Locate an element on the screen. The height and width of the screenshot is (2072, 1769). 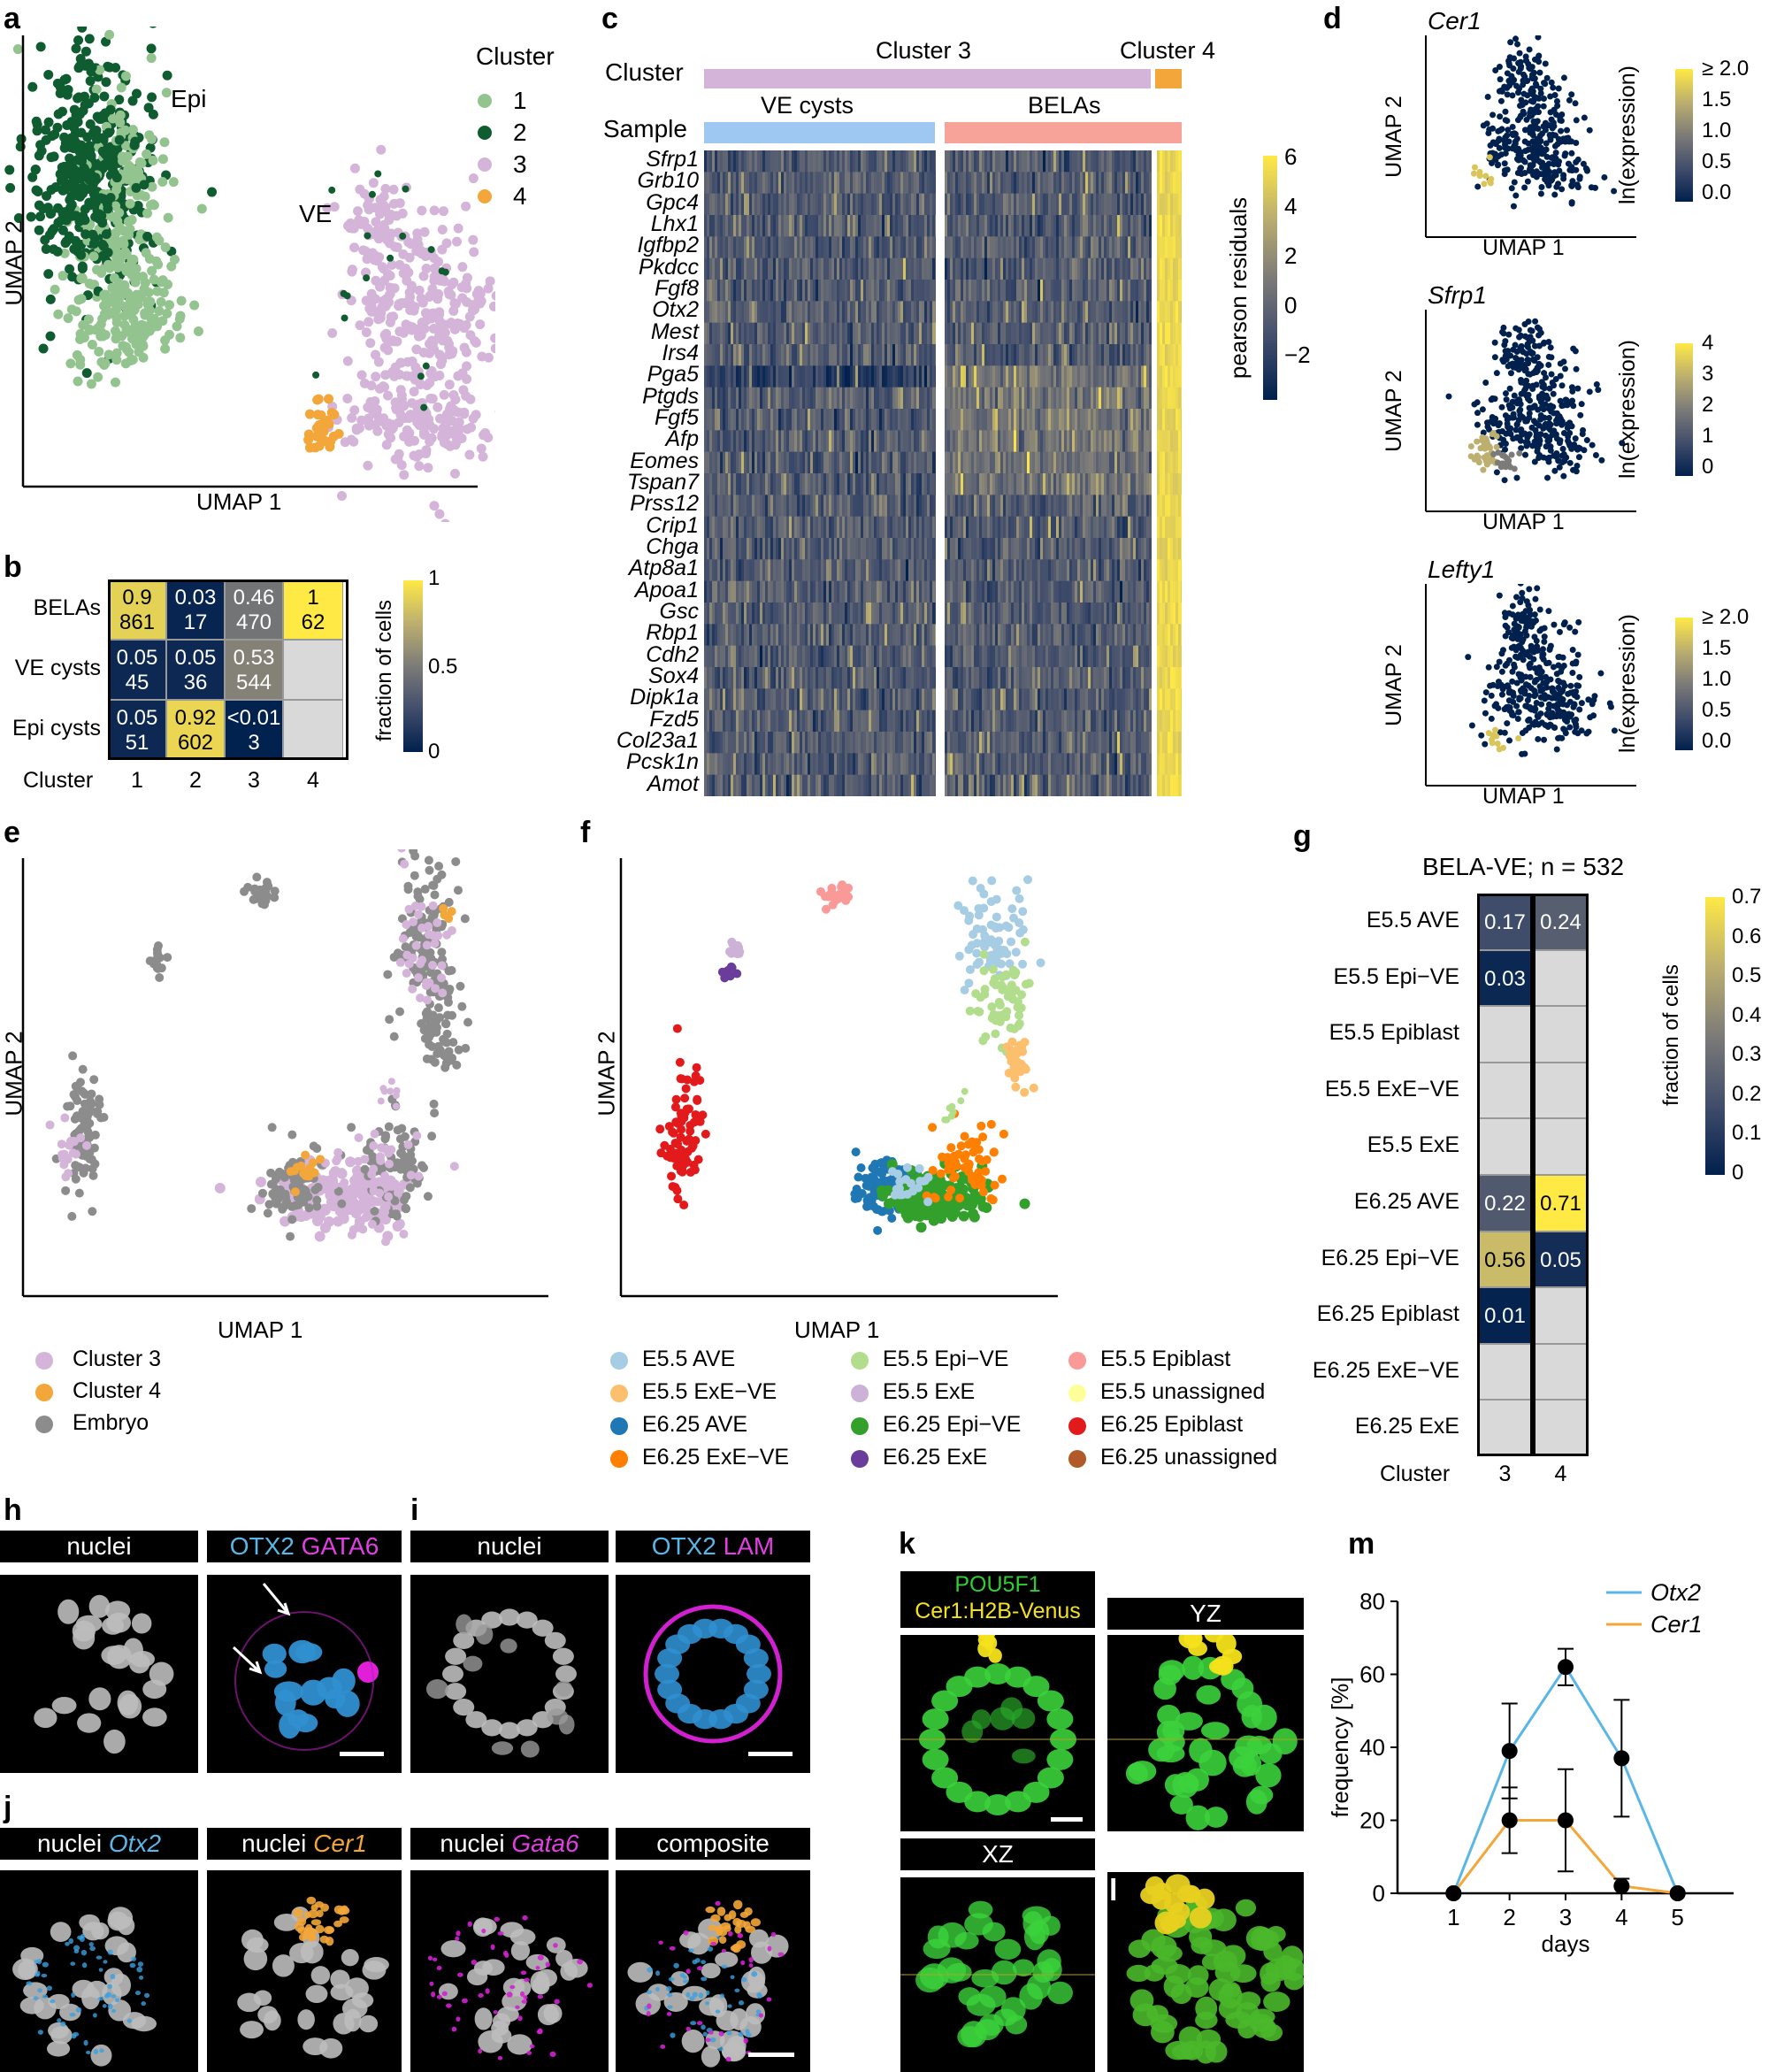
heatmap-cell: 0.05 51 is located at coordinates (137, 730).